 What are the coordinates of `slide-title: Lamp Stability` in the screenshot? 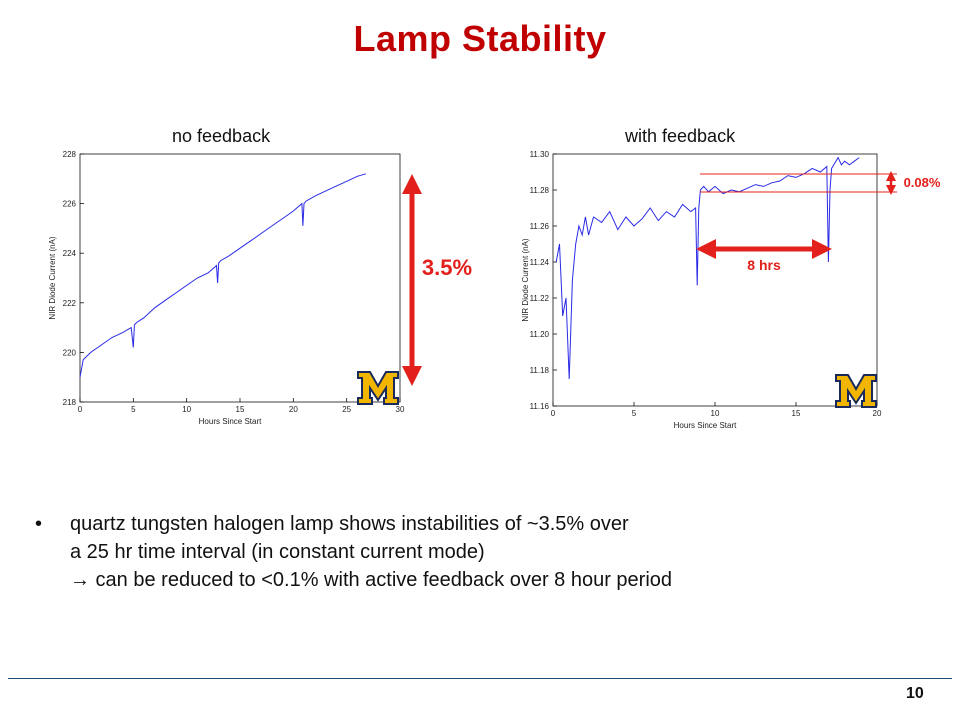 It's located at (480, 38).